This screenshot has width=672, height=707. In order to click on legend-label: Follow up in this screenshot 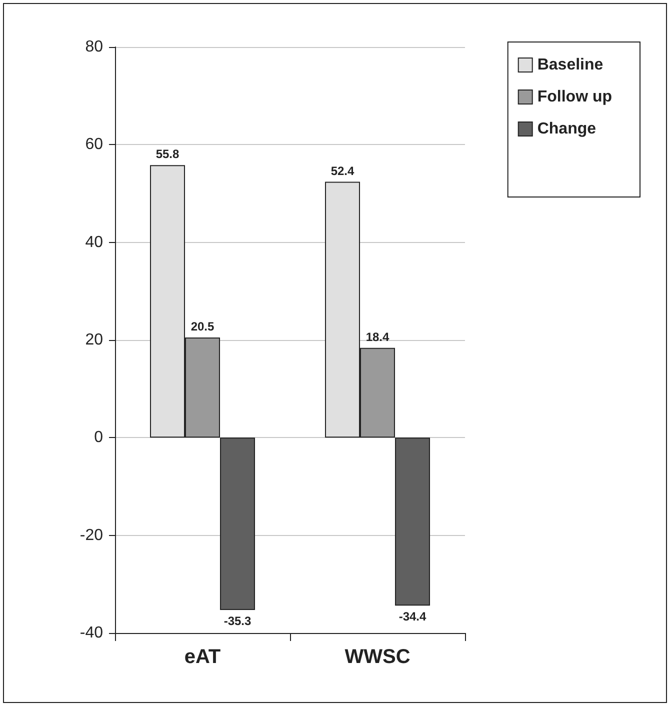, I will do `click(574, 97)`.